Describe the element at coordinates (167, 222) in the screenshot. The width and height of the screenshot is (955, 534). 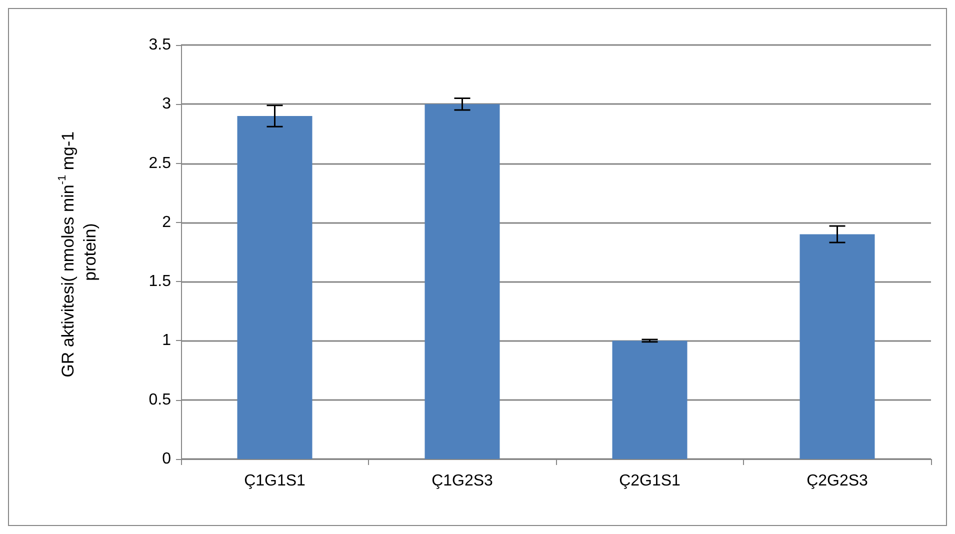
I see `y-tick-label: 2` at that location.